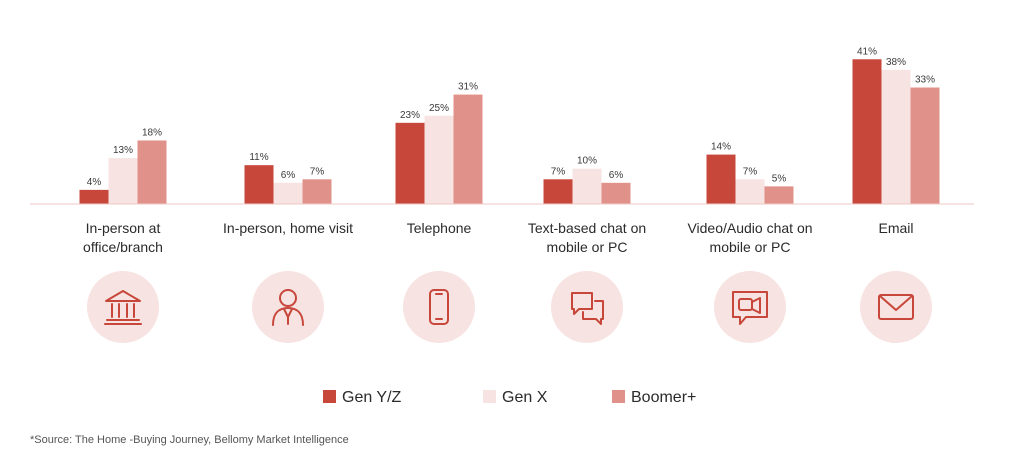 Image resolution: width=1024 pixels, height=464 pixels. Describe the element at coordinates (489, 396) in the screenshot. I see `legend-swatch-gen-x` at that location.